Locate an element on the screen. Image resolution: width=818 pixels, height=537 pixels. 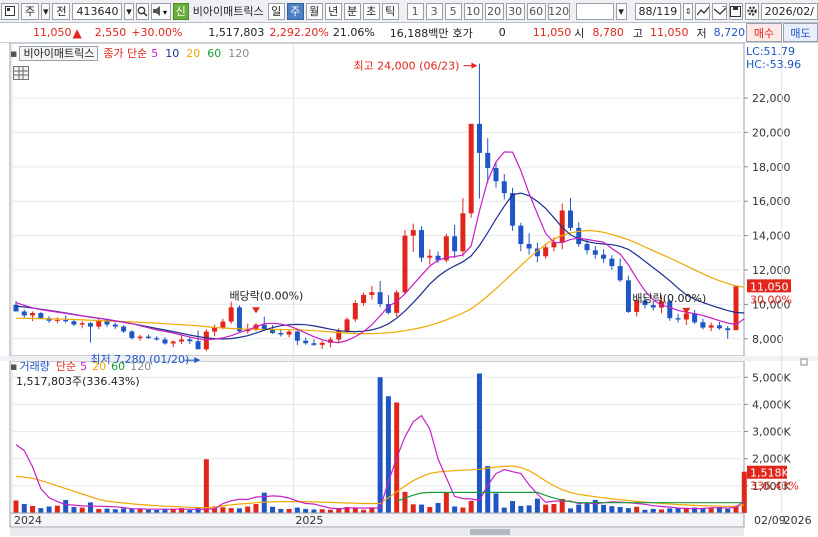
interval-tab-5: 5 is located at coordinates (453, 11).